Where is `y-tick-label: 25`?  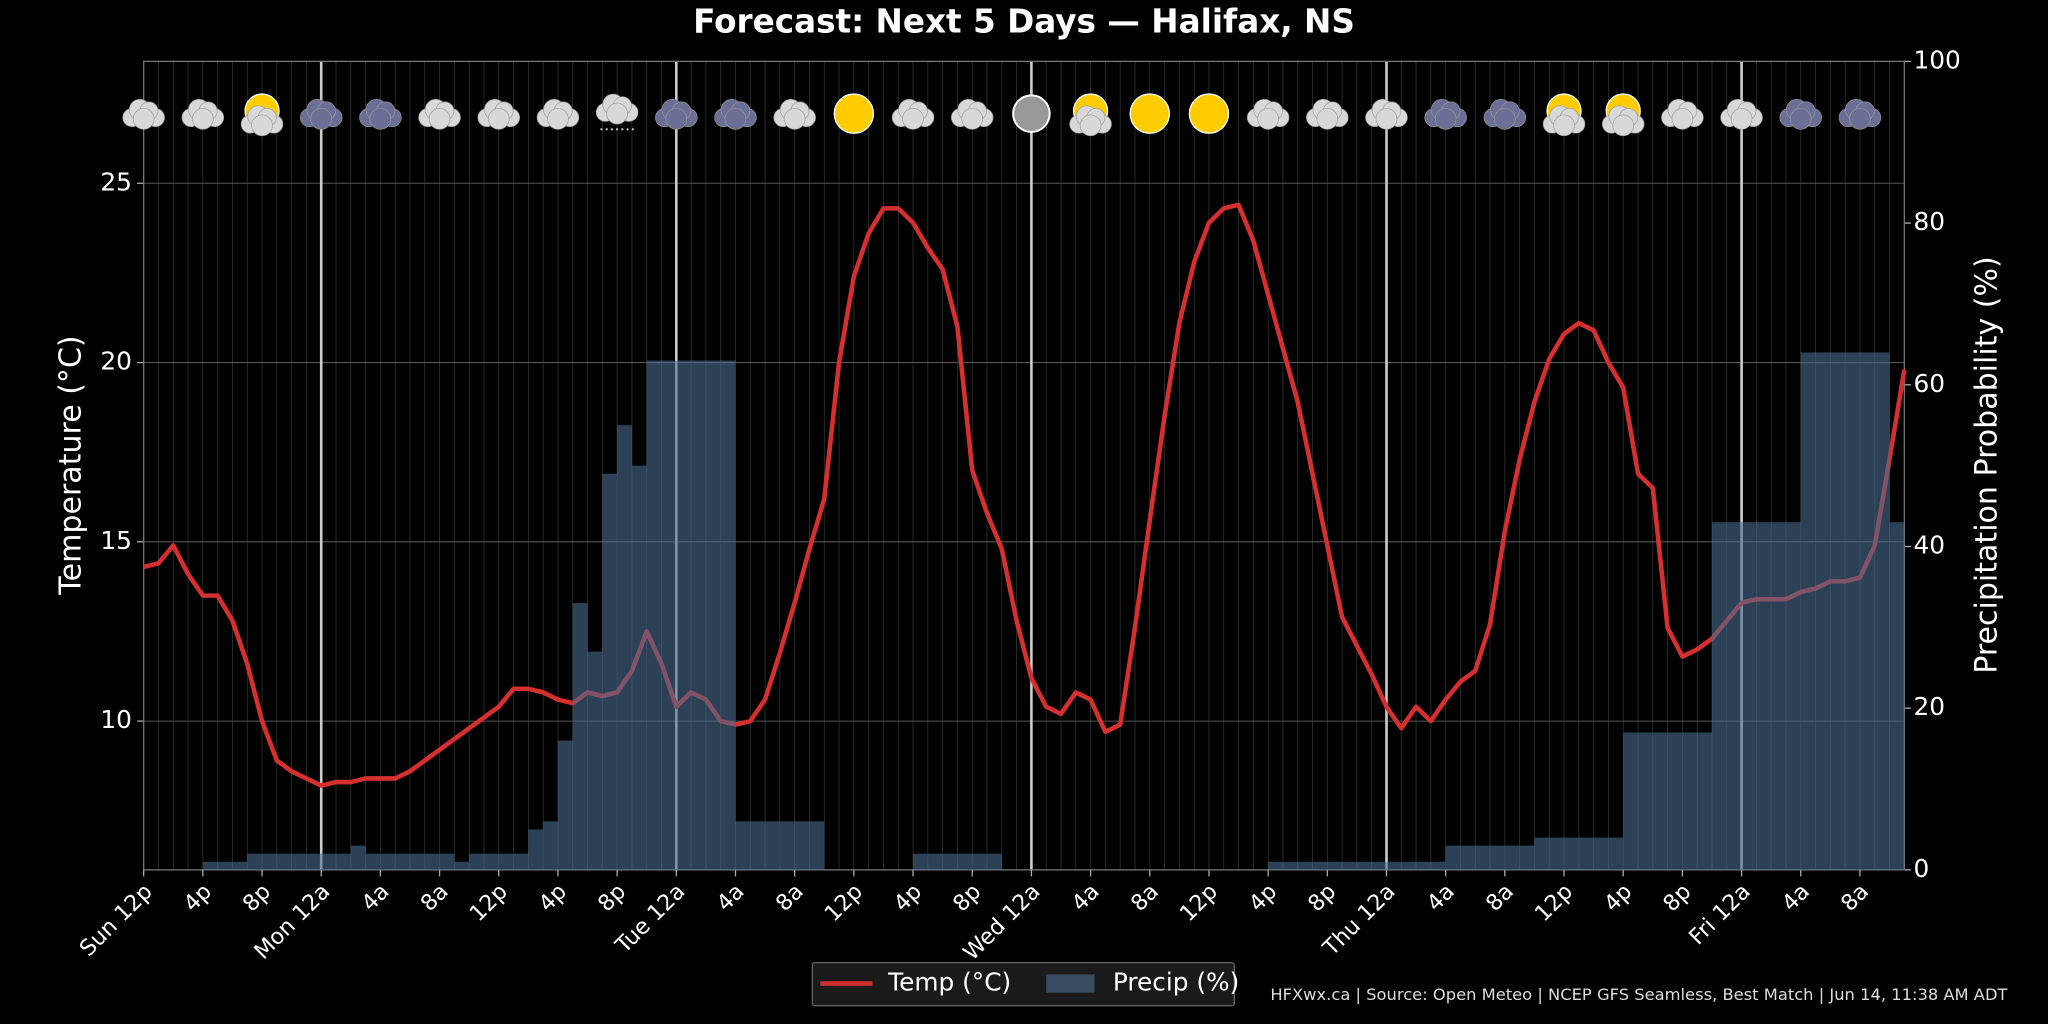 y-tick-label: 25 is located at coordinates (116, 181).